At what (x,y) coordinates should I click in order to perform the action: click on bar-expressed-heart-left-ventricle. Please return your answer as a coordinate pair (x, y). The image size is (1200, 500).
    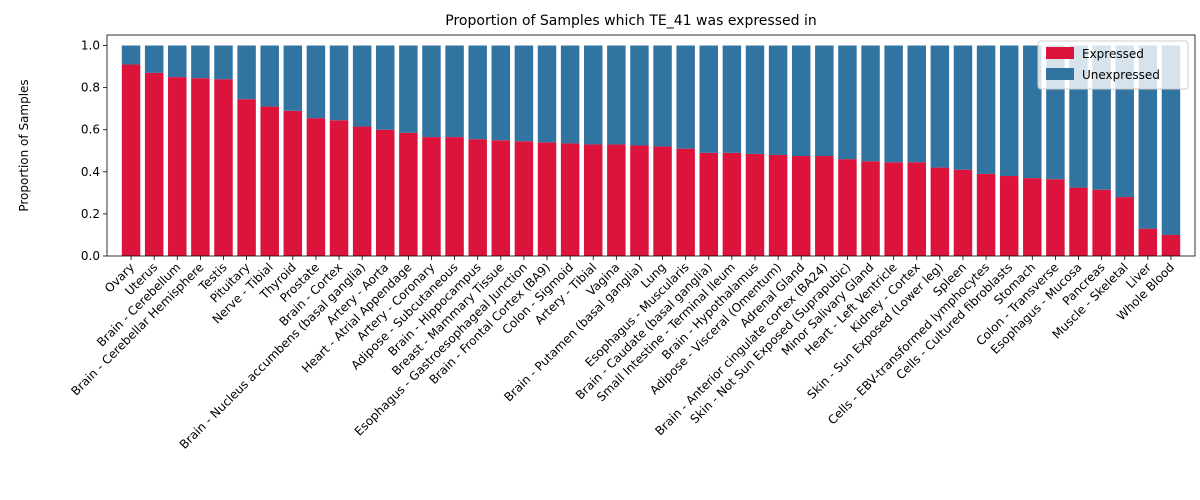
    Looking at the image, I should click on (893, 209).